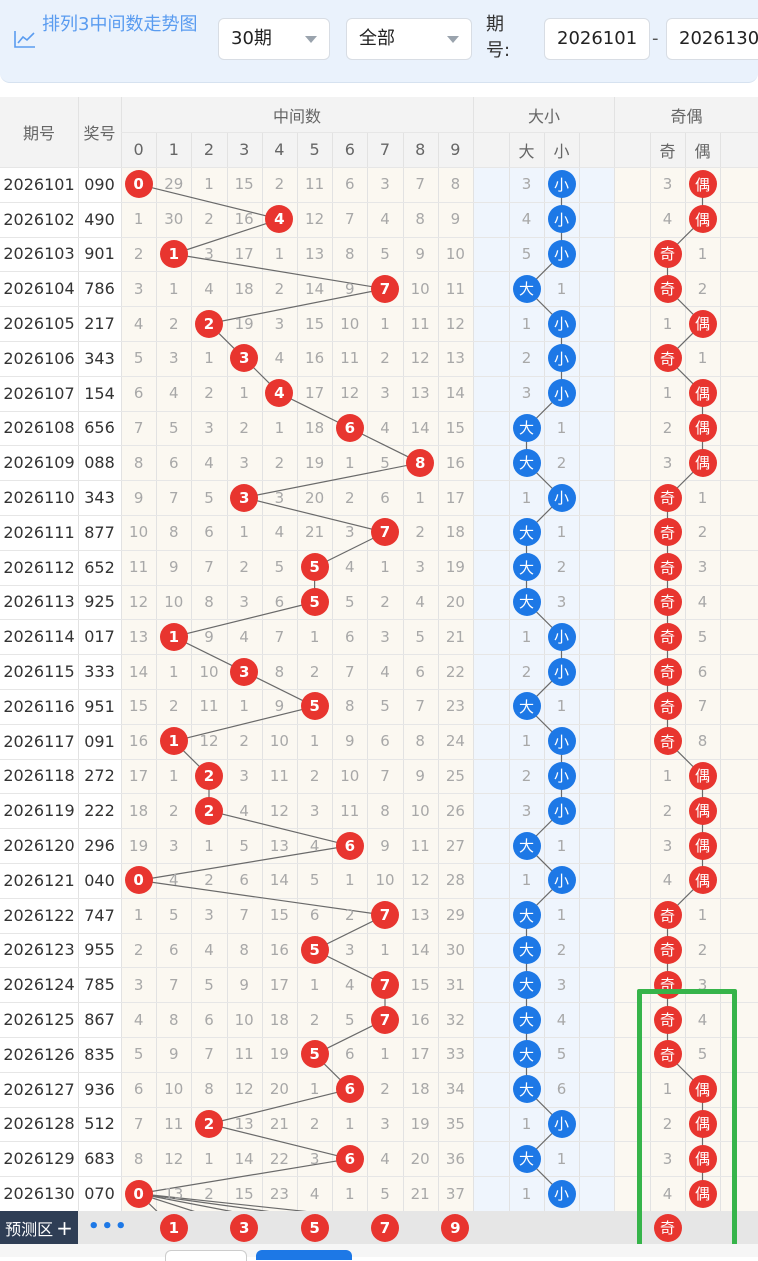  I want to click on bottom-button-left, so click(206, 1255).